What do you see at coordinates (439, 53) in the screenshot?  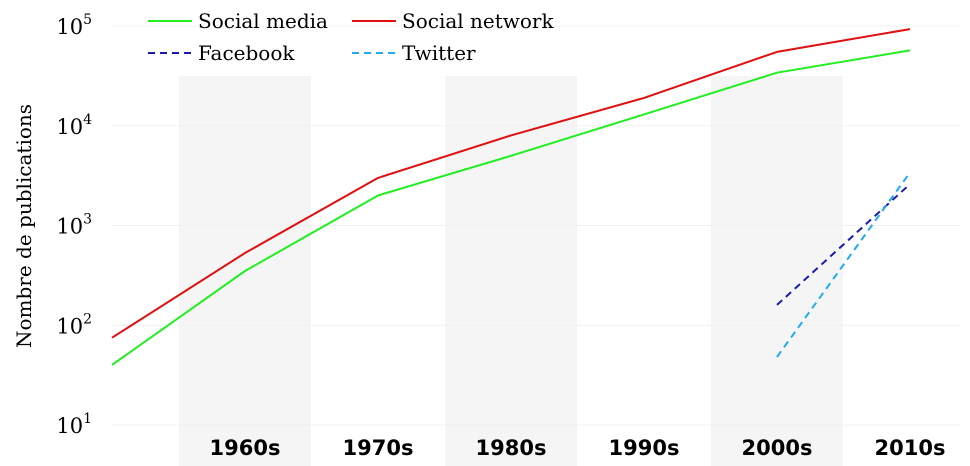 I see `legend-label: Twitter` at bounding box center [439, 53].